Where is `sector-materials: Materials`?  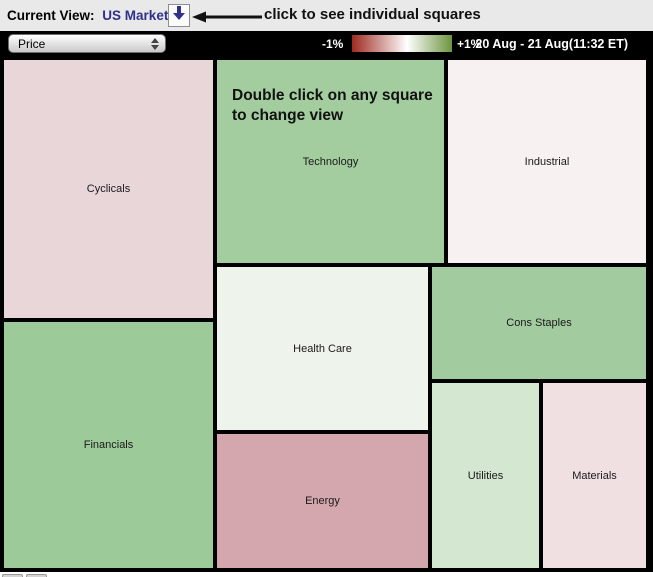 sector-materials: Materials is located at coordinates (594, 475).